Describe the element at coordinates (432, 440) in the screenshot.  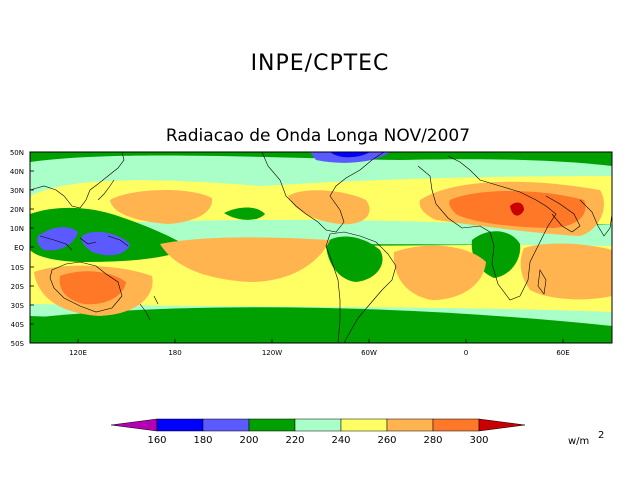
I see `colorbar-label-280: 280` at that location.